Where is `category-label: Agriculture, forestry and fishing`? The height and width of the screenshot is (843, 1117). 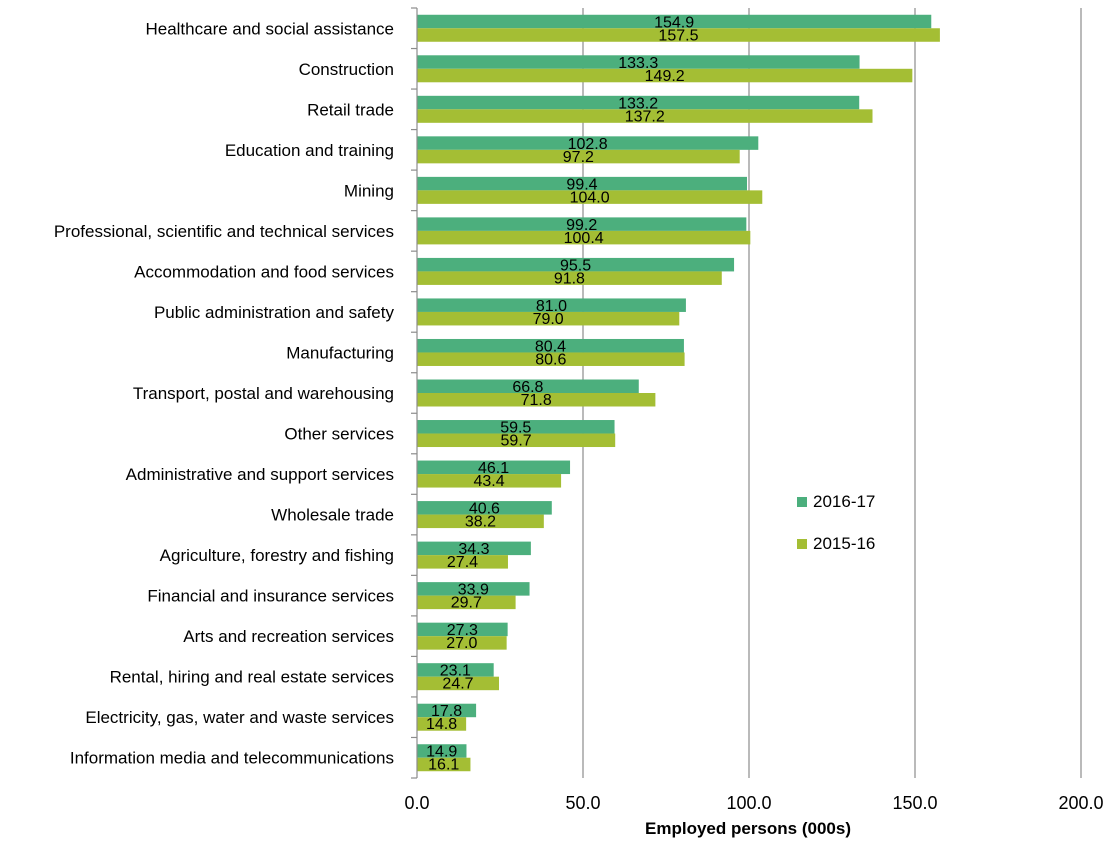
category-label: Agriculture, forestry and fishing is located at coordinates (277, 555).